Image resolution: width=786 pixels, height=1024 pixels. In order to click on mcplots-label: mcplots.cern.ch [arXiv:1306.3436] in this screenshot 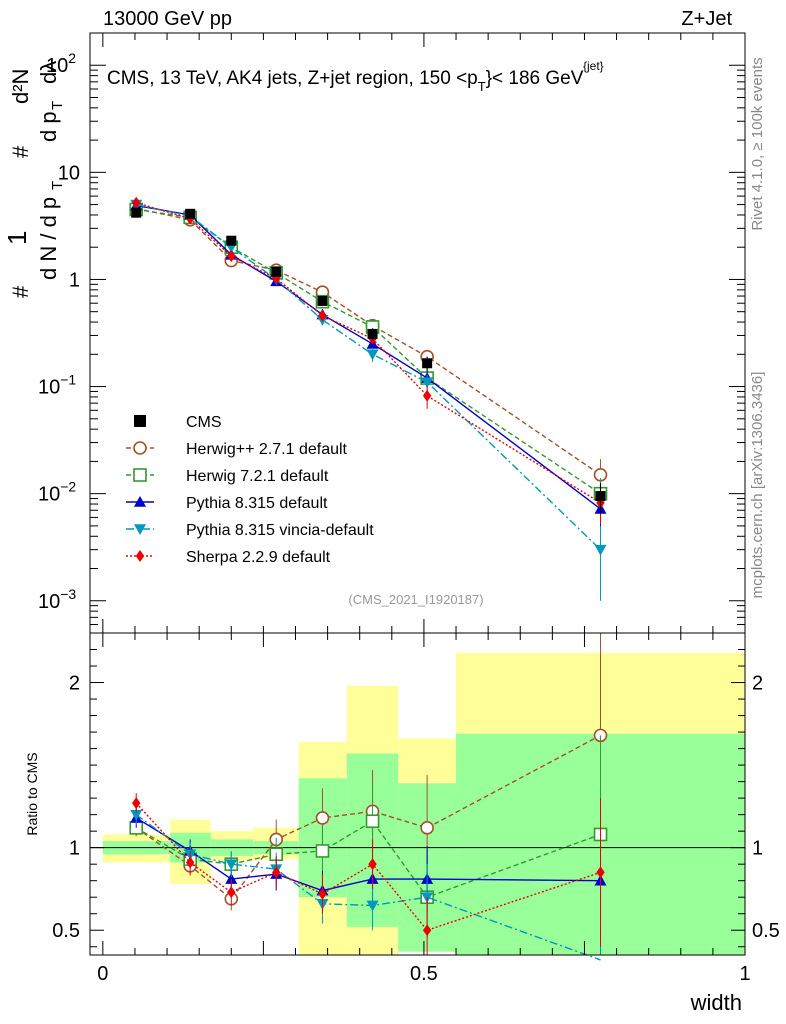, I will do `click(757, 485)`.